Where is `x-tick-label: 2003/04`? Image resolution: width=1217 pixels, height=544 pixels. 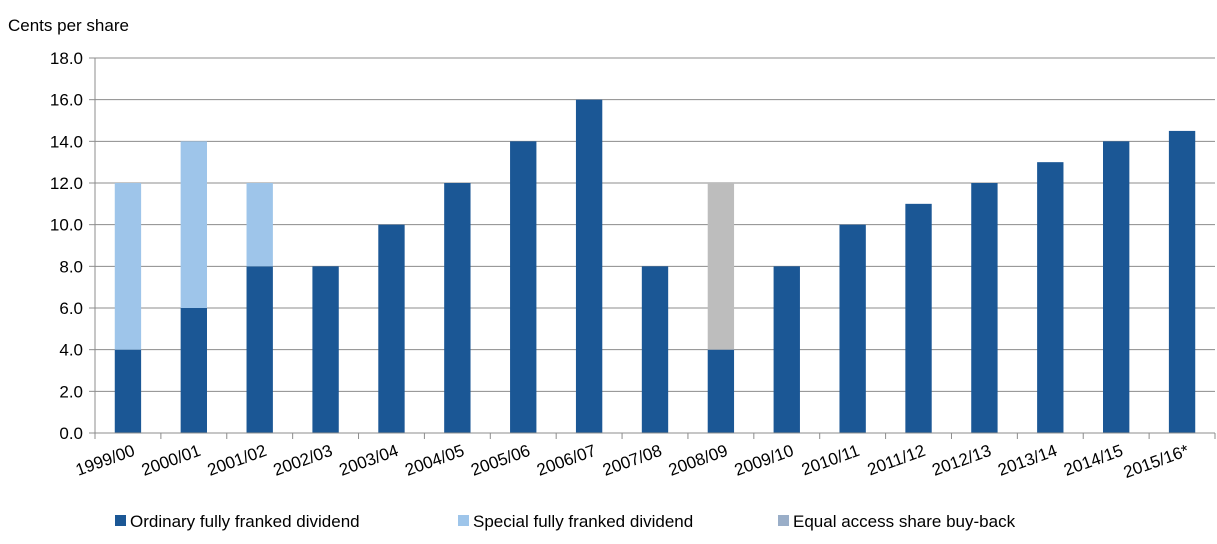
x-tick-label: 2003/04 is located at coordinates (369, 460).